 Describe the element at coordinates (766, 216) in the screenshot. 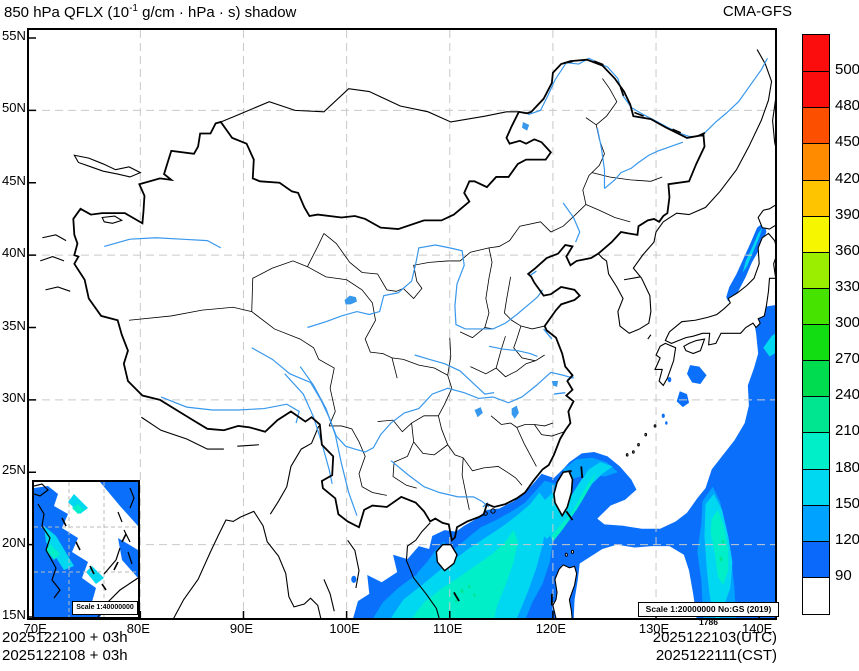

I see `hokkaido-island` at that location.